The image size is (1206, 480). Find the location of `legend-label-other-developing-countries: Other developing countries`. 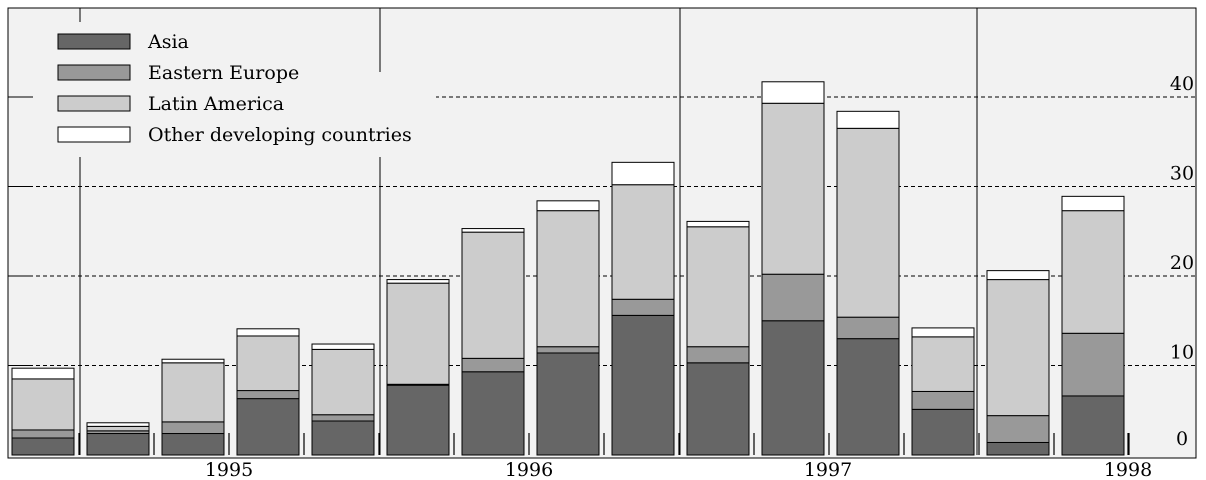

legend-label-other-developing-countries: Other developing countries is located at coordinates (280, 135).